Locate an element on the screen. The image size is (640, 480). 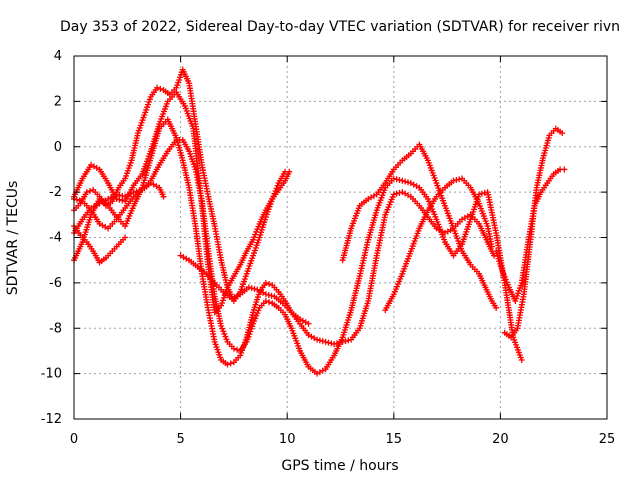
x-tick-label: 0 is located at coordinates (74, 439).